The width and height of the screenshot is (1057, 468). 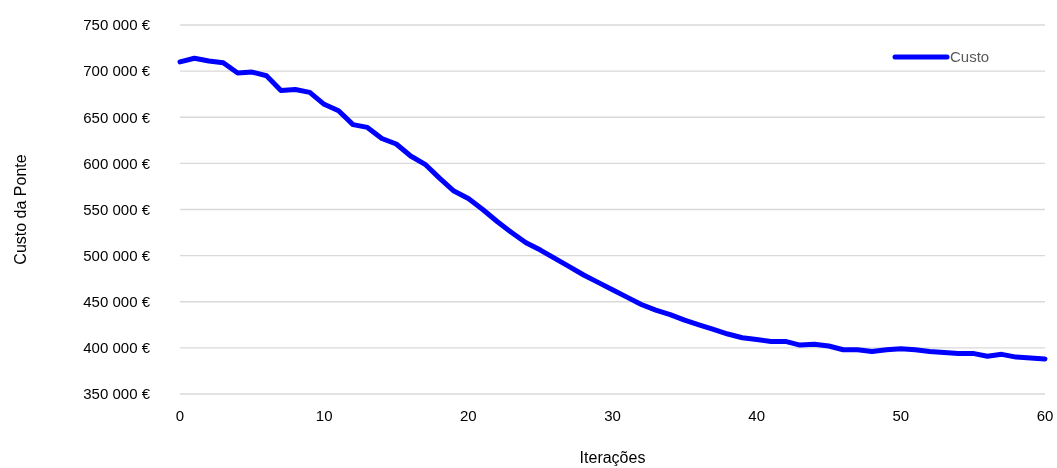 I want to click on y-tick-label: 550 000 €, so click(x=117, y=209).